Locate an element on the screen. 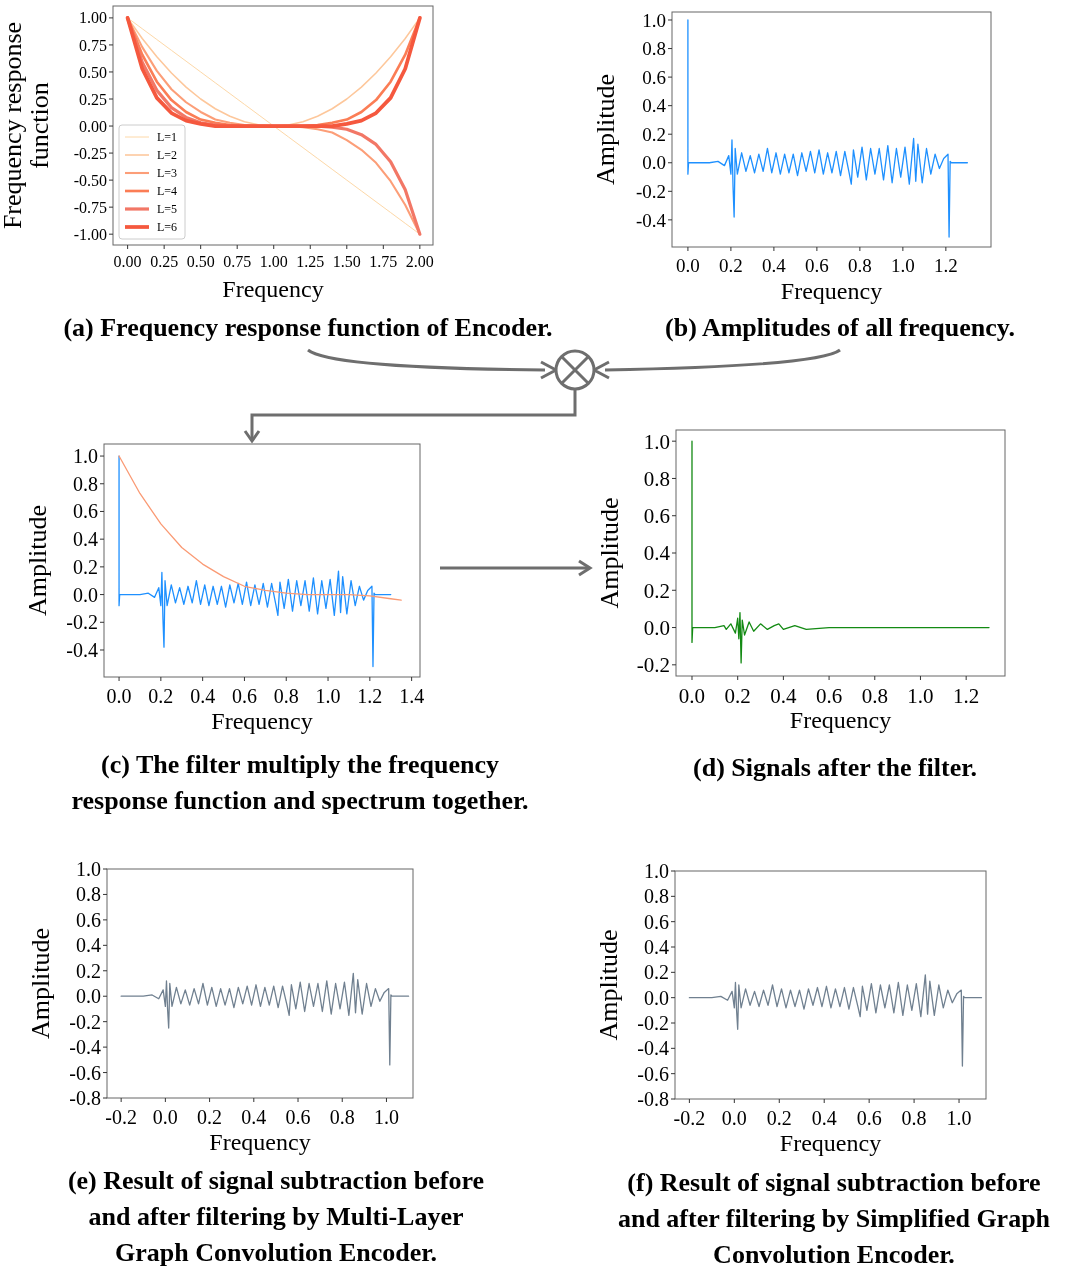 This screenshot has width=1091, height=1270. legend-label: L=4 is located at coordinates (167, 191).